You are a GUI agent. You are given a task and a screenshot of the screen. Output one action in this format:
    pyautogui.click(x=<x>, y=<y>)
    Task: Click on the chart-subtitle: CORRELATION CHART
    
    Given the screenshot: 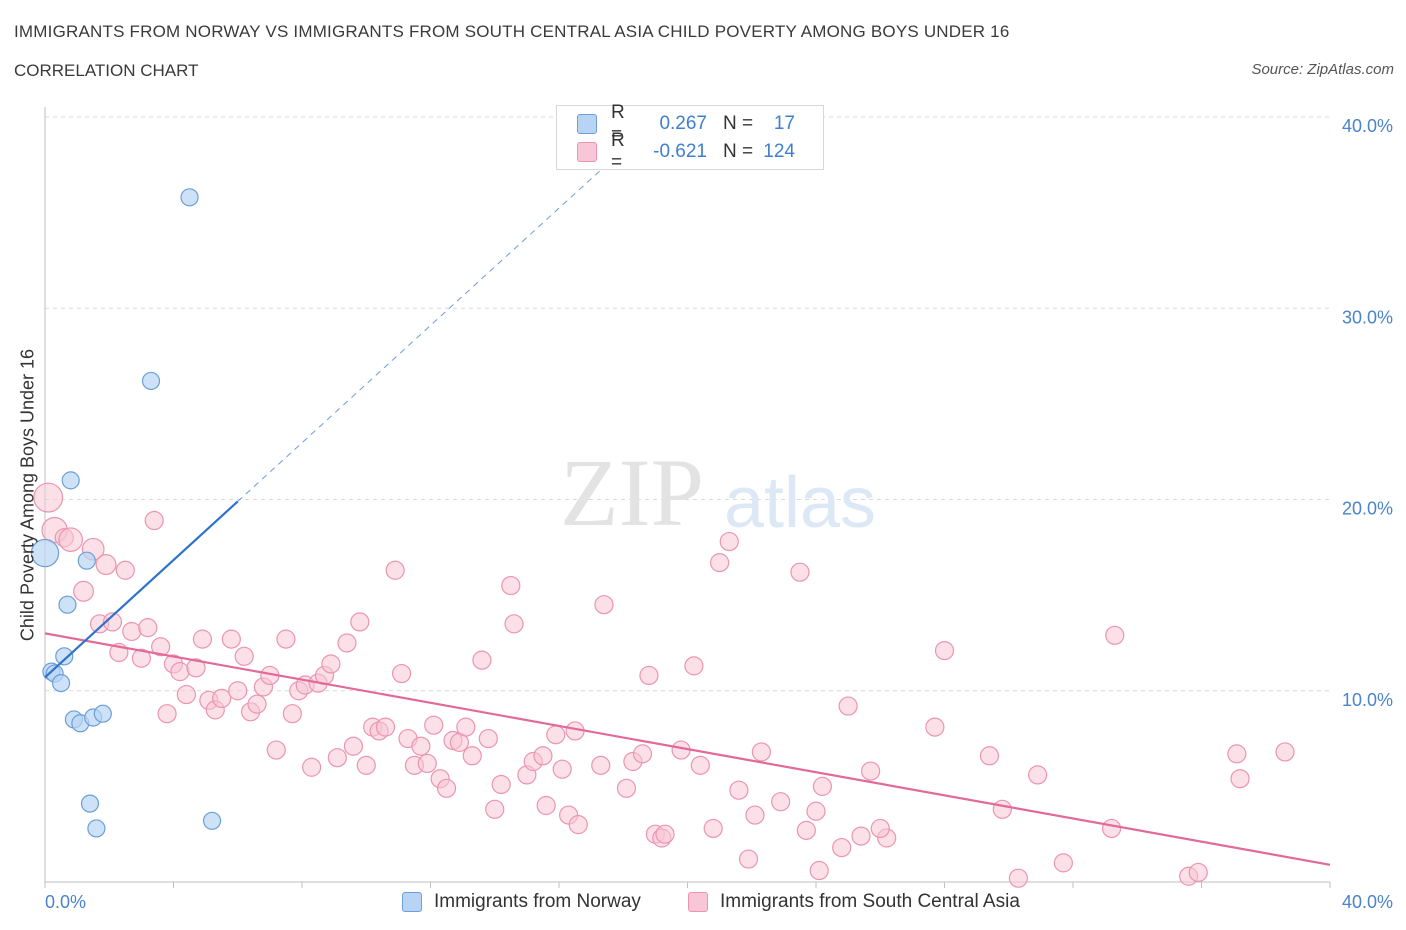 What is the action you would take?
    pyautogui.click(x=106, y=70)
    